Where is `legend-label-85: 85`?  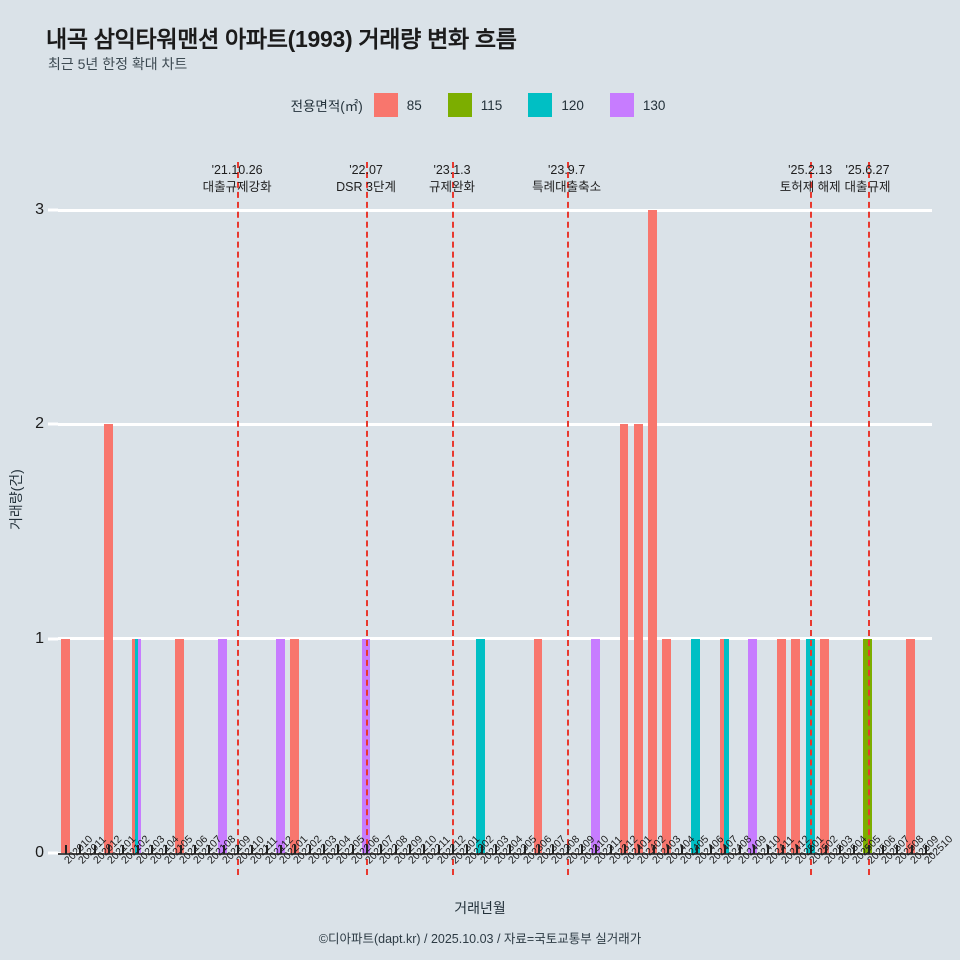
legend-label-85: 85 is located at coordinates (414, 105).